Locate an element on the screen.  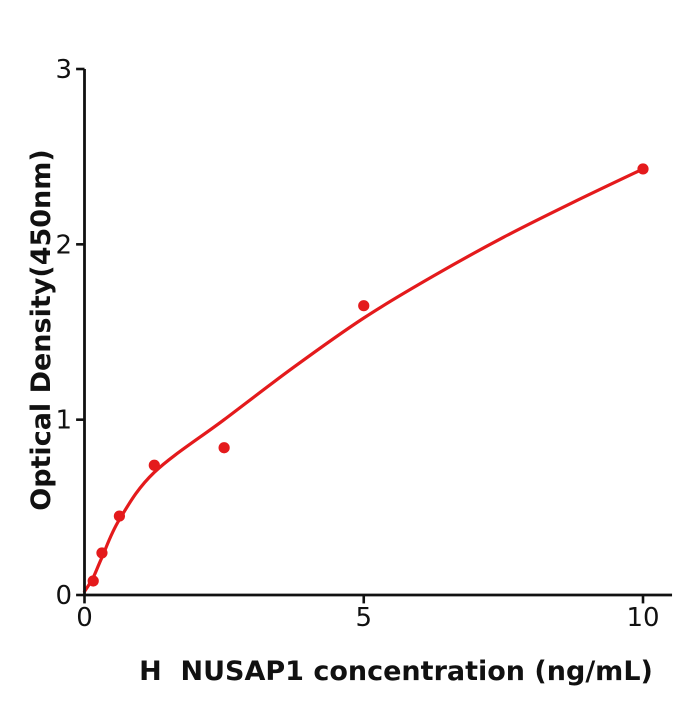
x-tick-label: 0 is located at coordinates (84, 618).